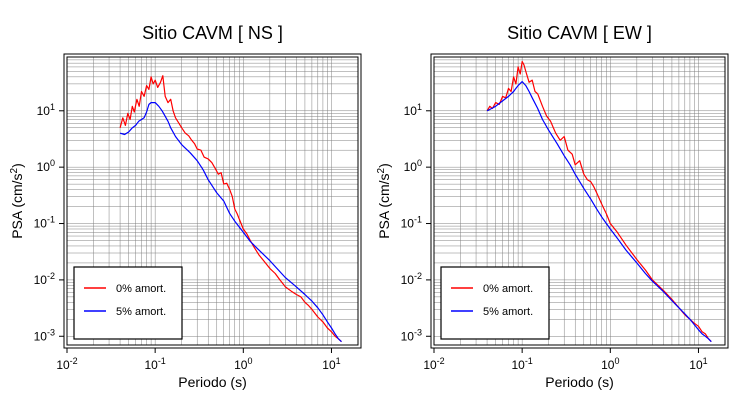 The image size is (730, 405). Describe the element at coordinates (579, 33) in the screenshot. I see `chart-title: Sitio CAVM [ EW ]` at that location.